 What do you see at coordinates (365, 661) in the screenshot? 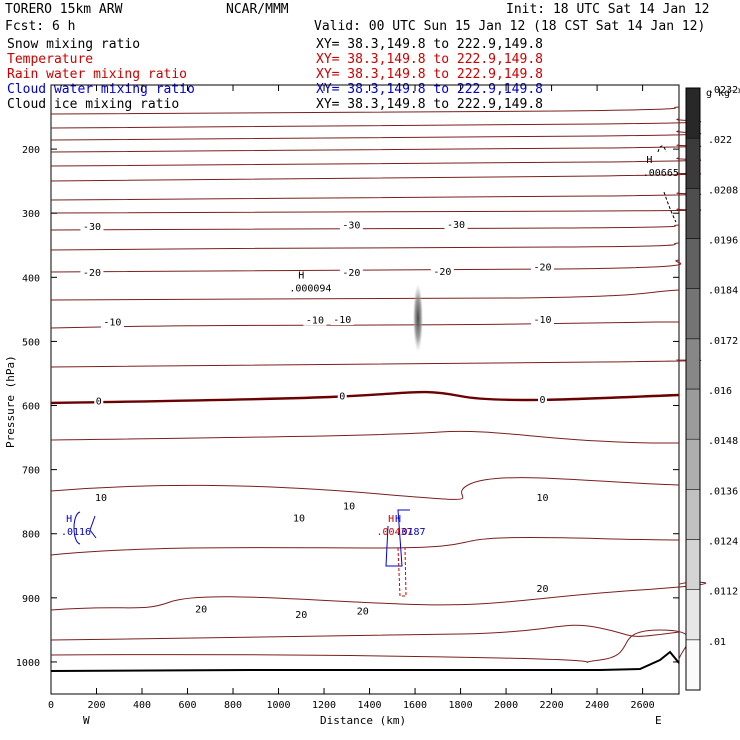
I see `terrain-line` at bounding box center [365, 661].